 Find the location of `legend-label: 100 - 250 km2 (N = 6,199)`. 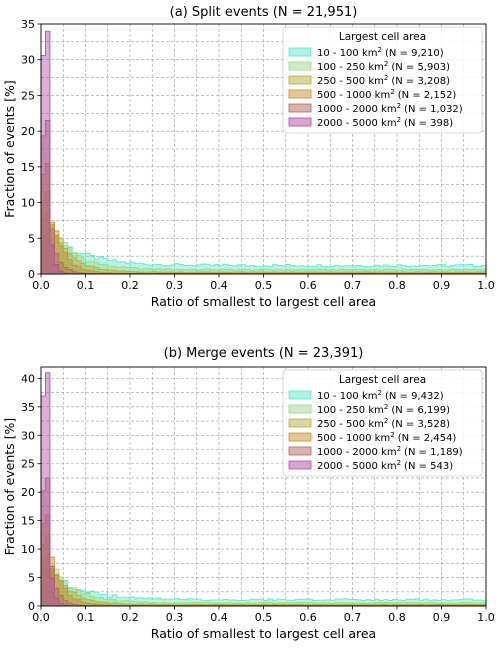

legend-label: 100 - 250 km2 (N = 6,199) is located at coordinates (383, 409).